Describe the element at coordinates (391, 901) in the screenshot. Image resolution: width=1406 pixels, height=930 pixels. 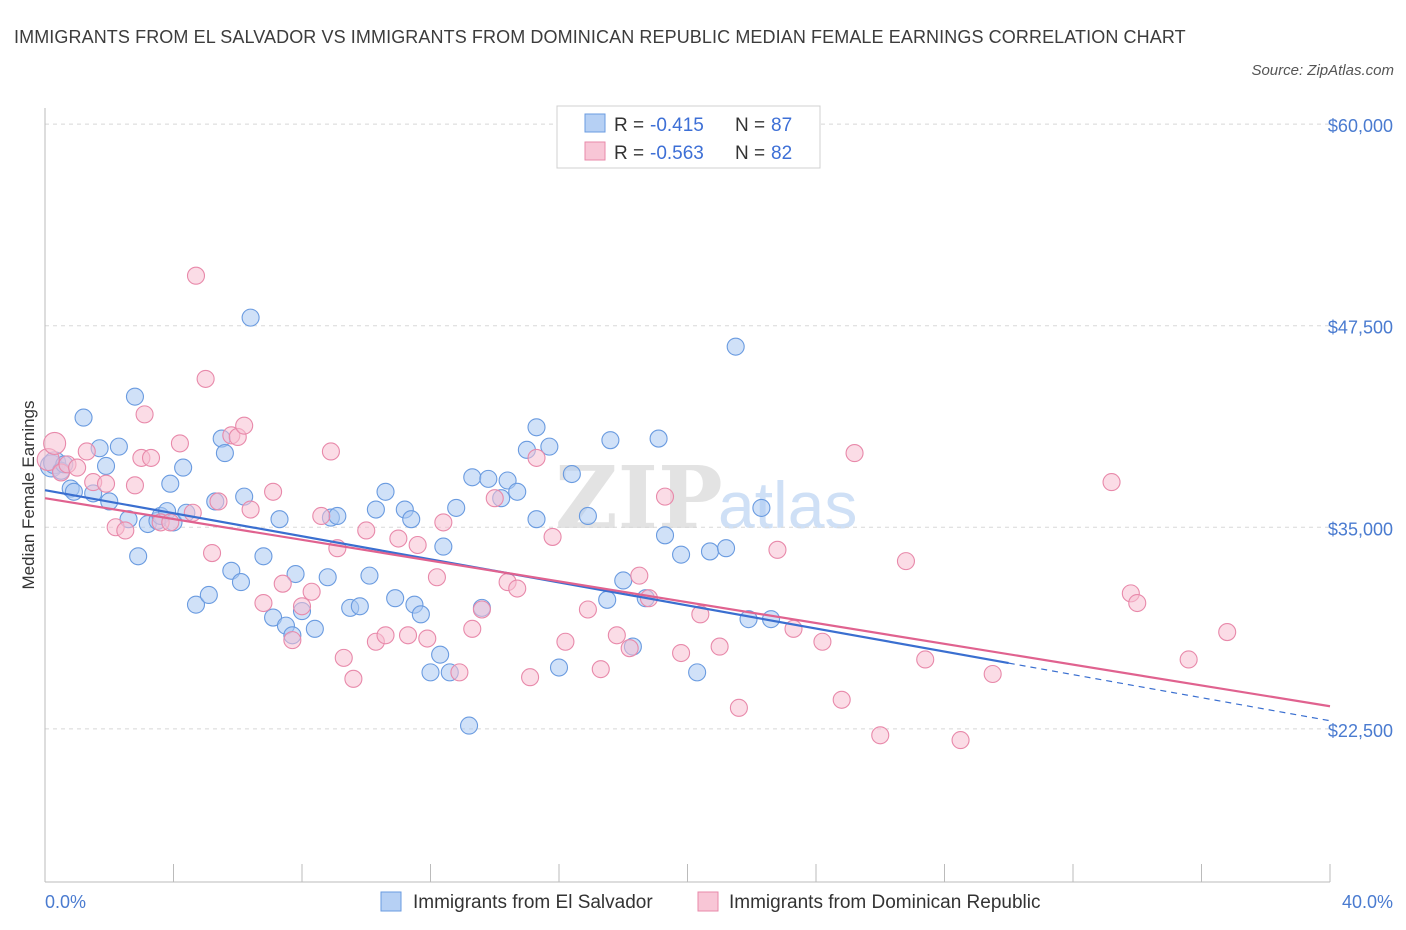
I see `series-legend-swatch-el-salvador` at that location.